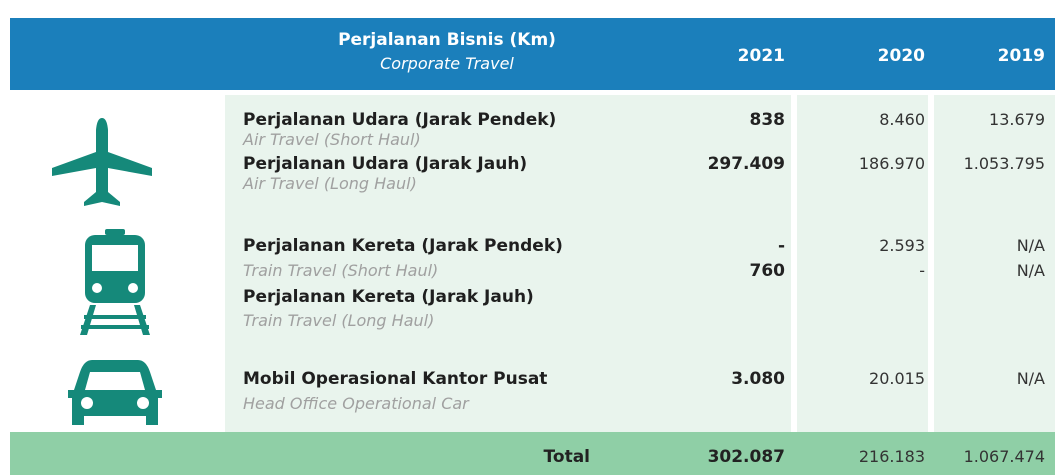 The width and height of the screenshot is (1055, 475). Describe the element at coordinates (902, 119) in the screenshot. I see `cell-value: 8.460` at that location.